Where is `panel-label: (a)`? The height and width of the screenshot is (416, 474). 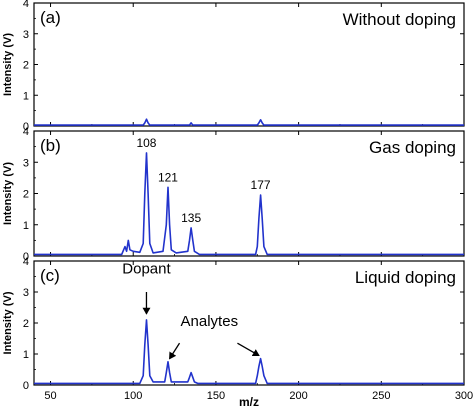 panel-label: (a) is located at coordinates (50, 17).